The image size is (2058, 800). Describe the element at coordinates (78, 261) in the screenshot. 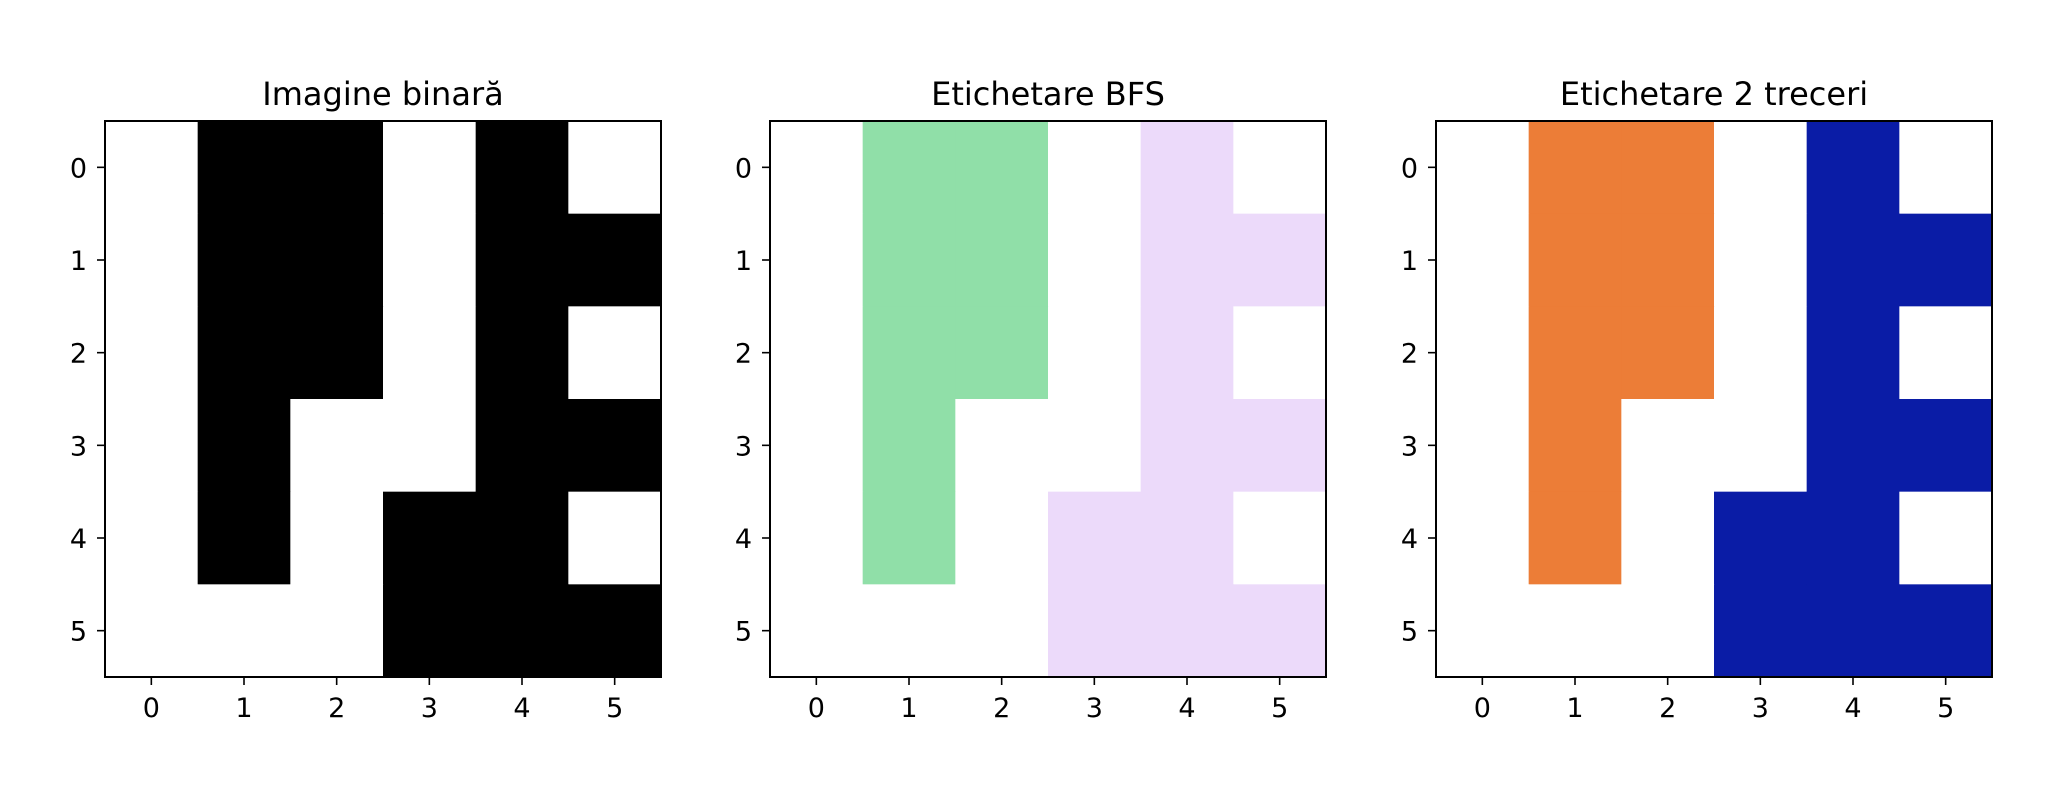

I see `y-tick-label: 1` at that location.